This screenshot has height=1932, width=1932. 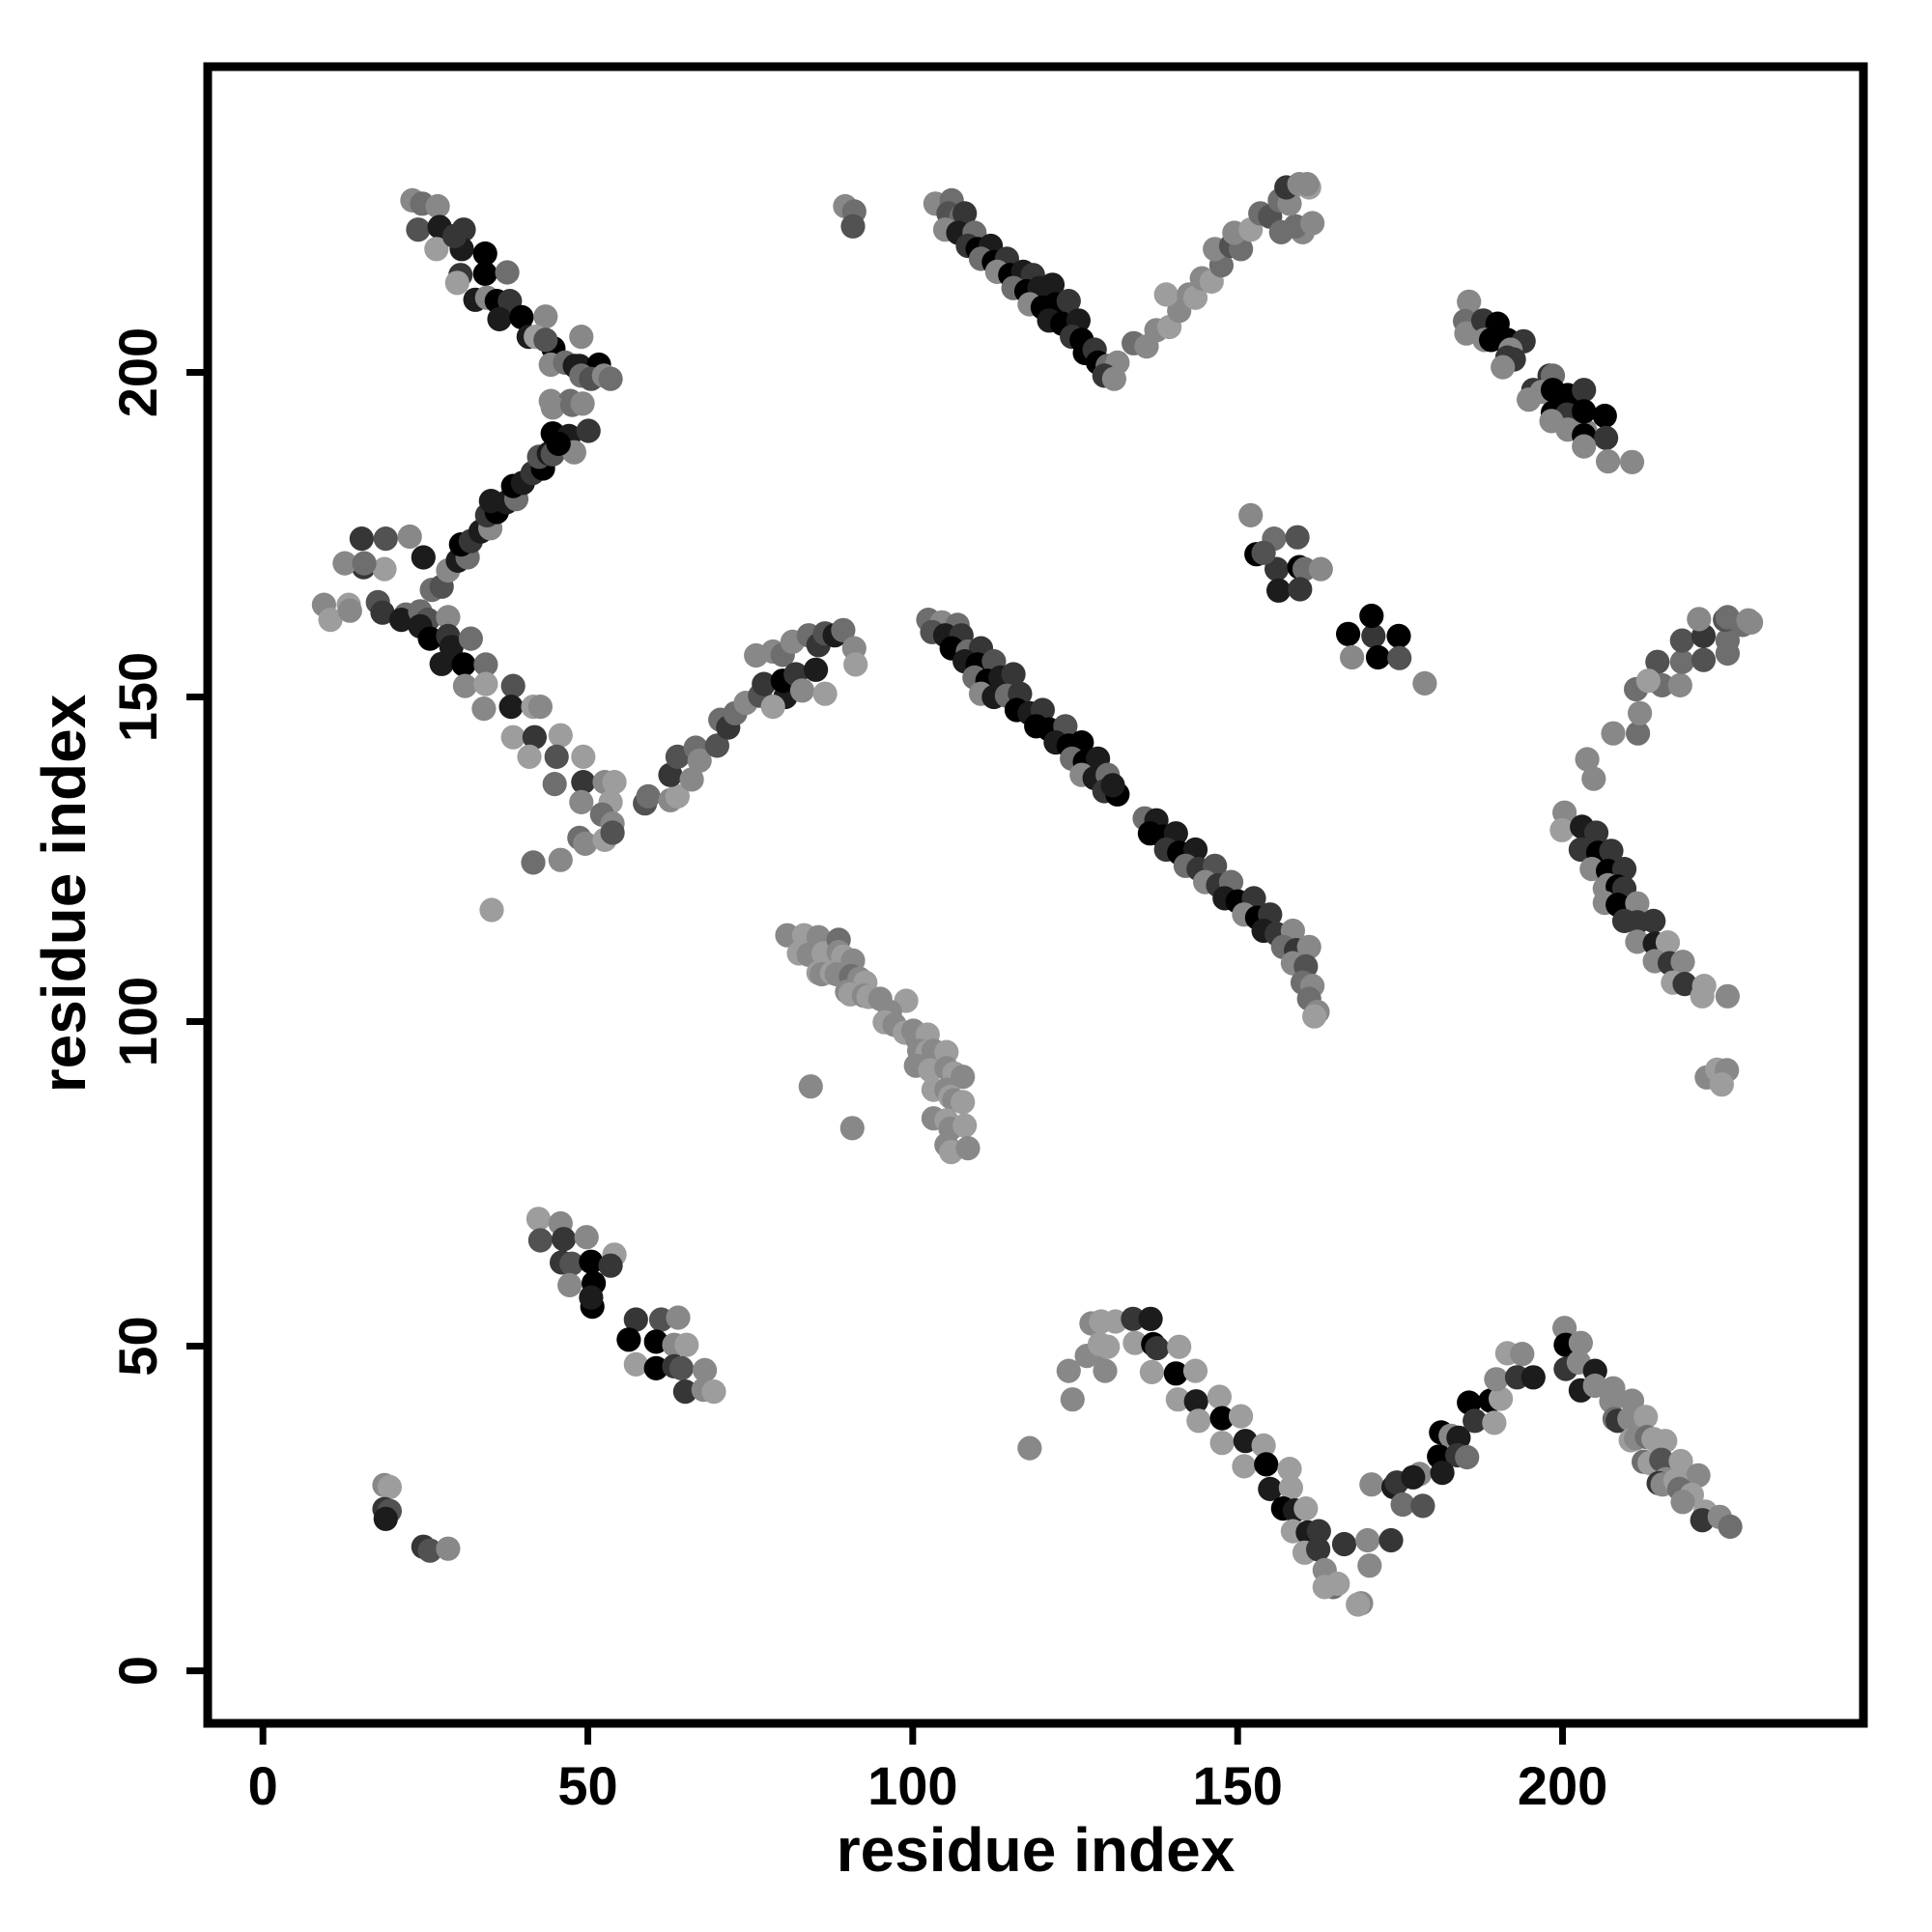 I want to click on y-tick-label: 150, so click(x=137, y=697).